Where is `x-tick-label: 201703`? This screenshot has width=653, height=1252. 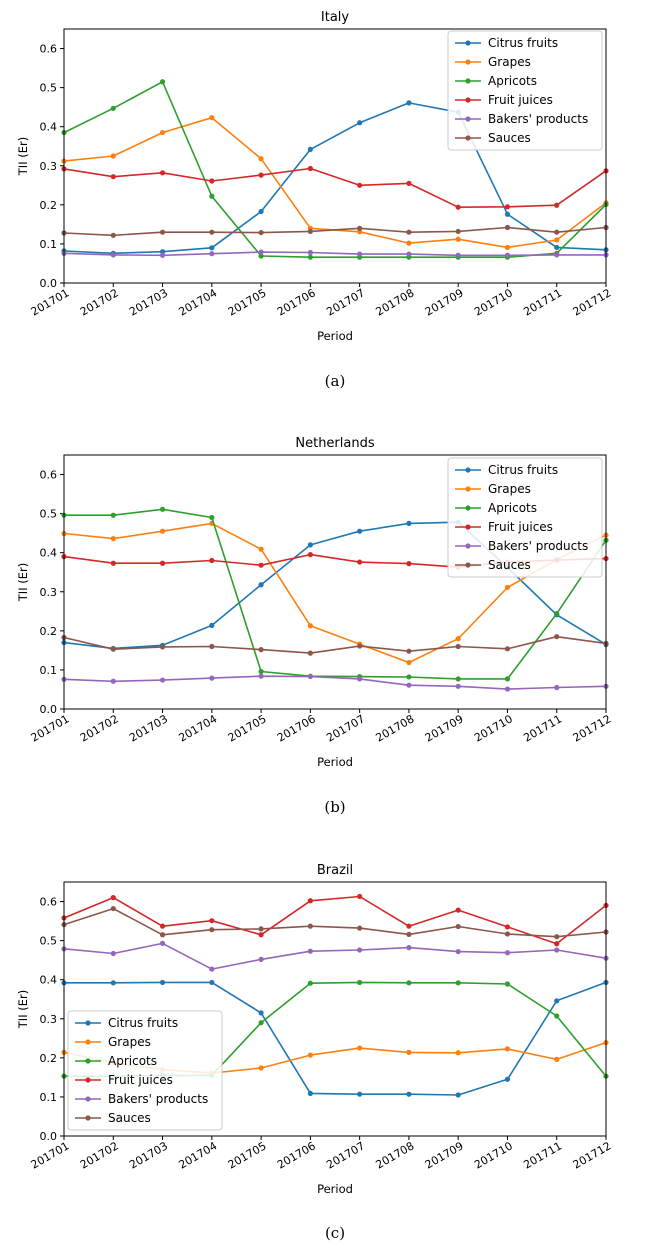 x-tick-label: 201703 is located at coordinates (148, 1155).